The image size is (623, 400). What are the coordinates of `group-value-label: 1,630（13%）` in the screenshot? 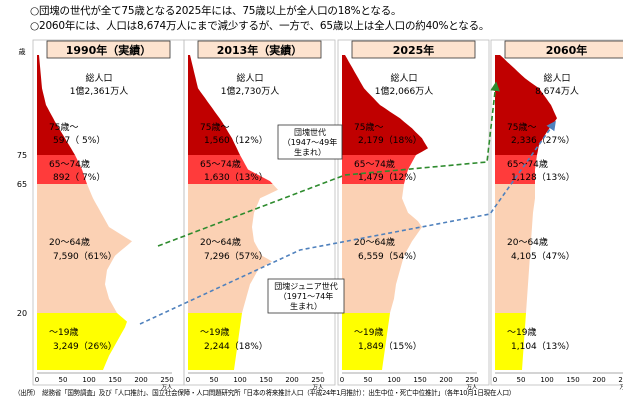 It's located at (236, 177).